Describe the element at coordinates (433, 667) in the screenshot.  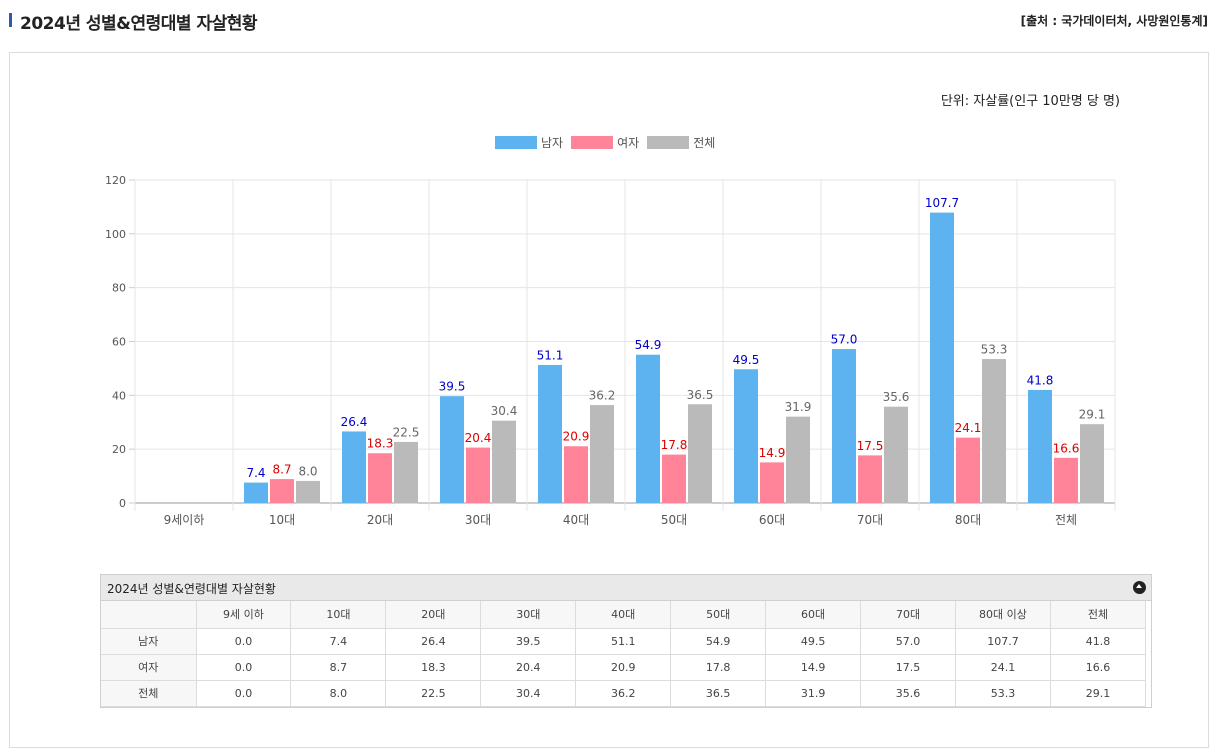
I see `table-cell: 18.3` at that location.